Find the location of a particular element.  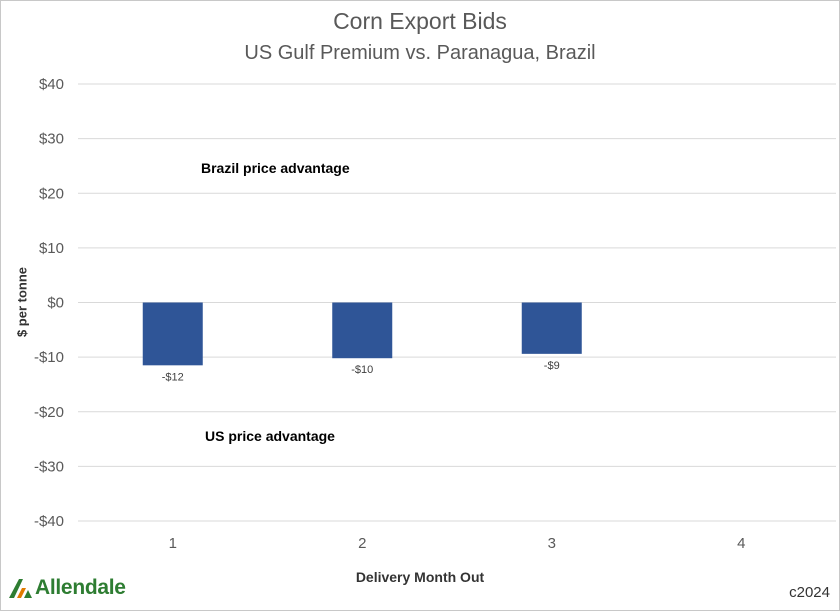

x-tick-label: 3 is located at coordinates (552, 543).